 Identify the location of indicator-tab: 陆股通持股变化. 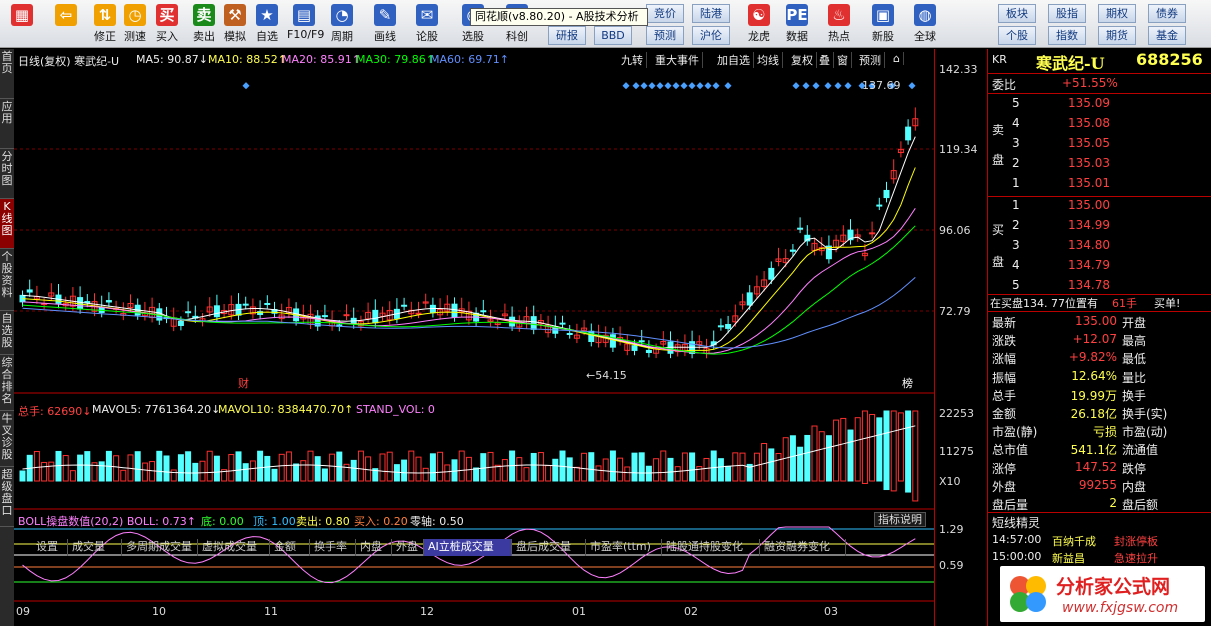
(711, 547).